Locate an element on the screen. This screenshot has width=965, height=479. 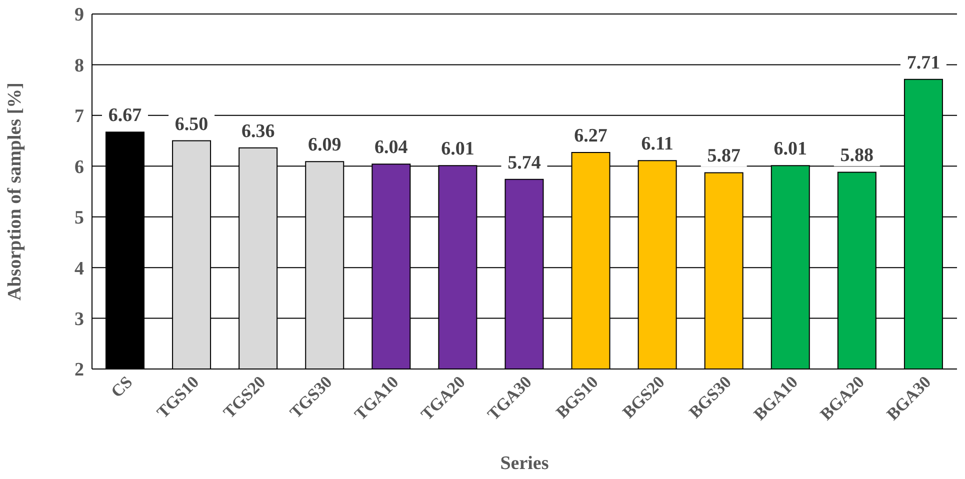
data-label: 6.67 is located at coordinates (125, 115).